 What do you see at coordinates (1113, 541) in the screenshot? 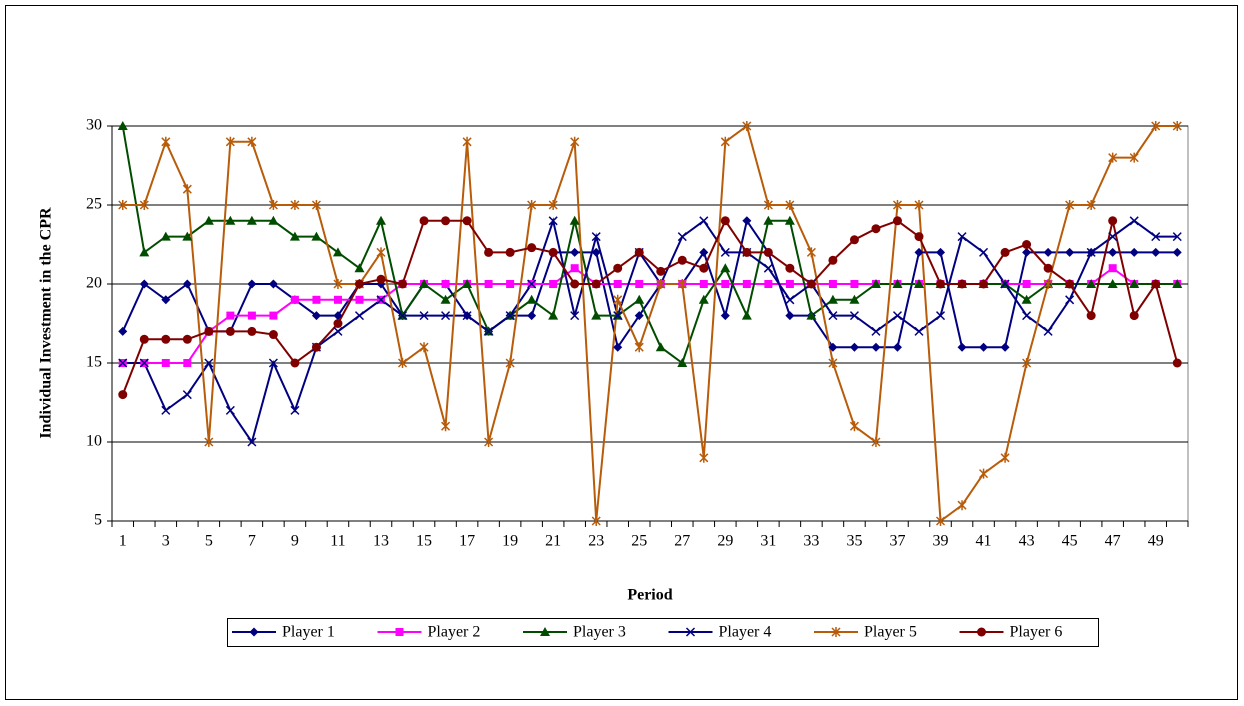
I see `x-tick-label: 47` at bounding box center [1113, 541].